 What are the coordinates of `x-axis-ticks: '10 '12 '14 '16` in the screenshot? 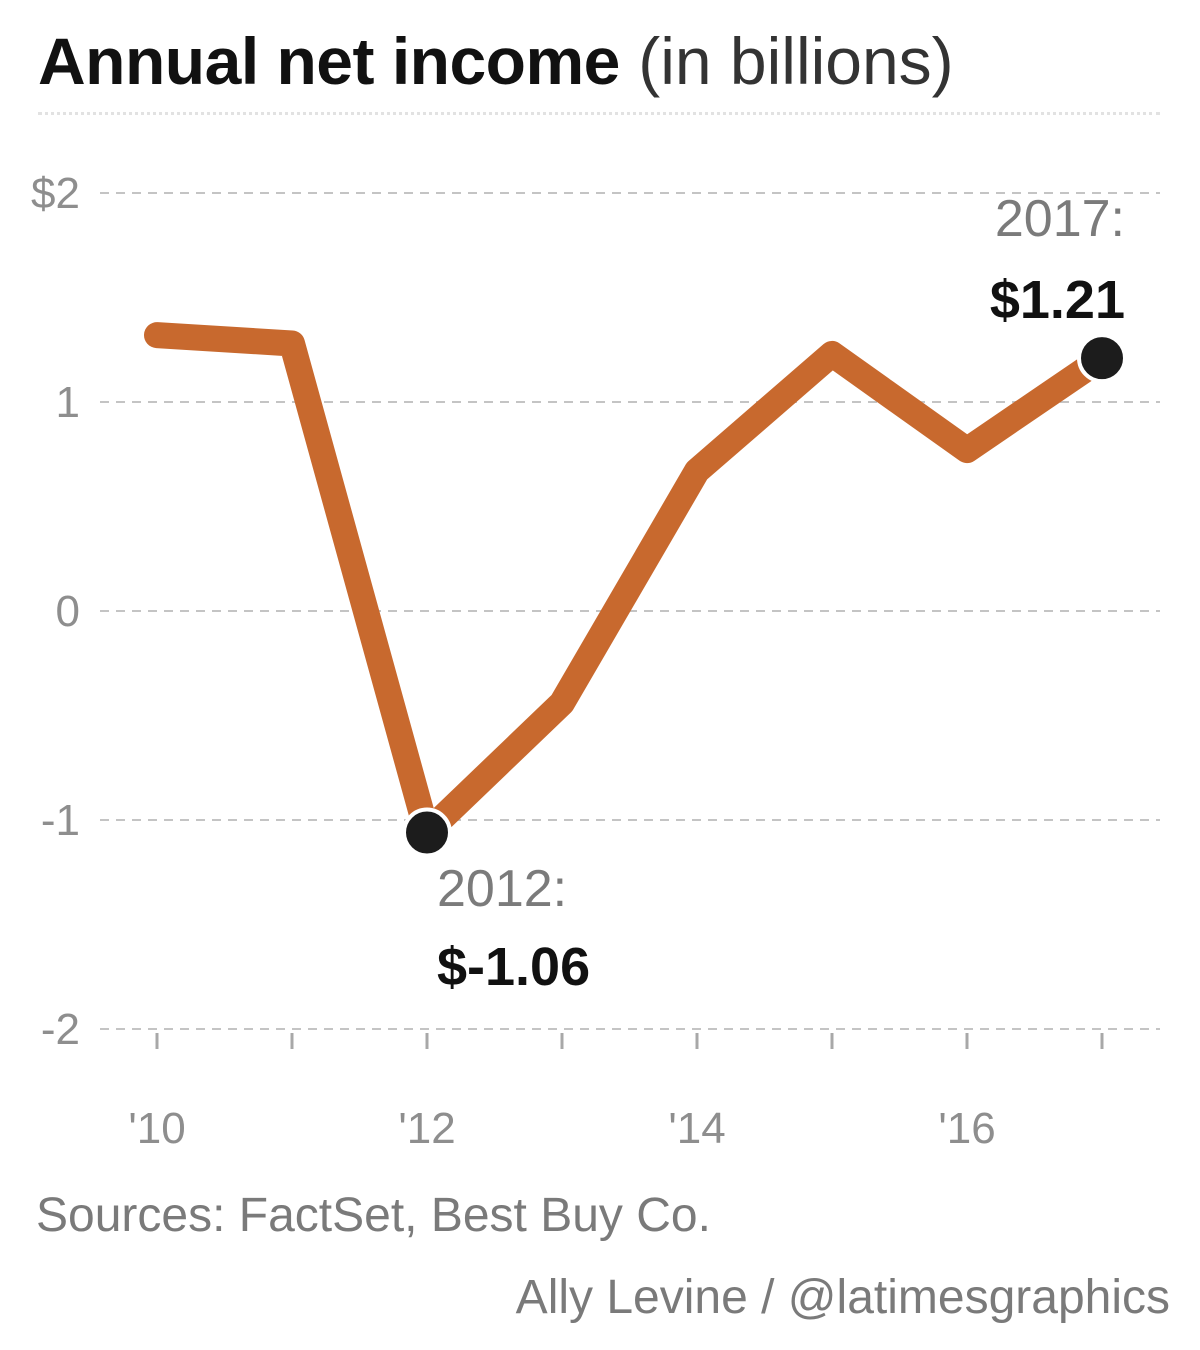 It's located at (616, 1093).